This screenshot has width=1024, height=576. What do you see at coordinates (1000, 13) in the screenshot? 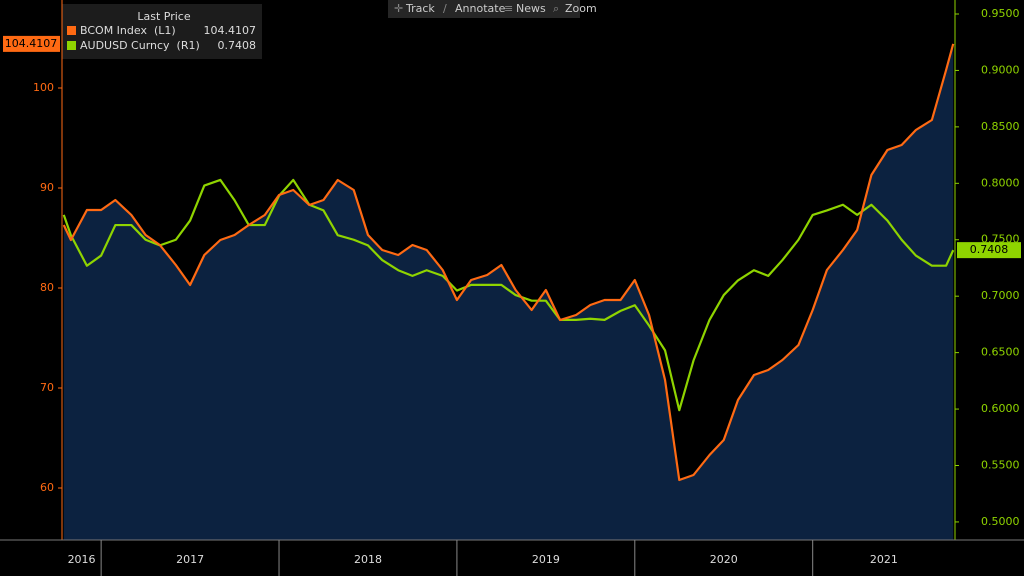
I see `y2-tick-label: 0.9500` at bounding box center [1000, 13].